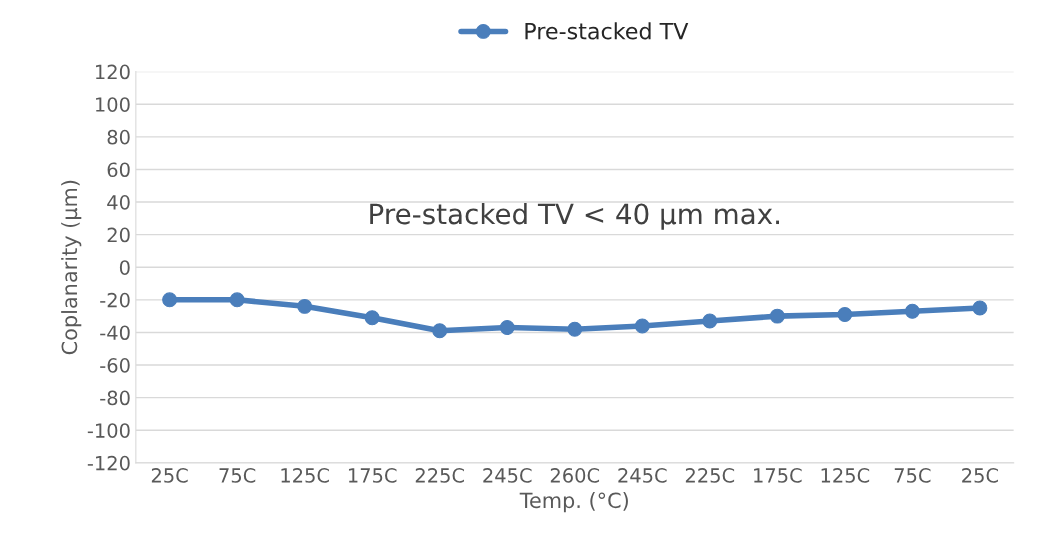 This screenshot has height=551, width=1045. What do you see at coordinates (118, 235) in the screenshot?
I see `y-tick-label: 20` at bounding box center [118, 235].